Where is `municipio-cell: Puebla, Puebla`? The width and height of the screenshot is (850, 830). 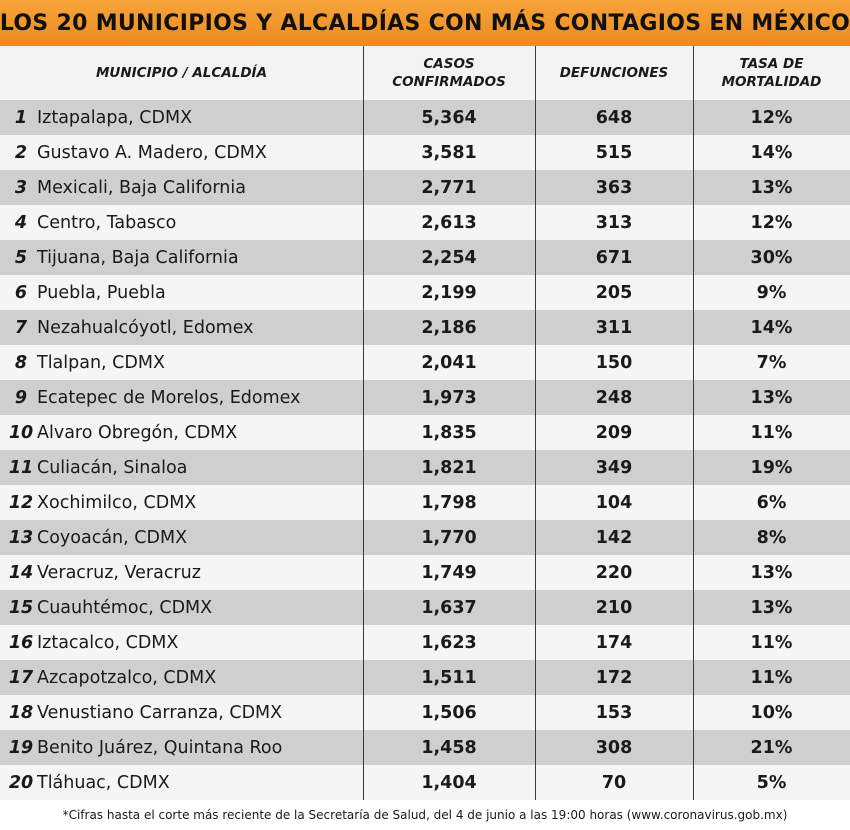 municipio-cell: Puebla, Puebla is located at coordinates (101, 292).